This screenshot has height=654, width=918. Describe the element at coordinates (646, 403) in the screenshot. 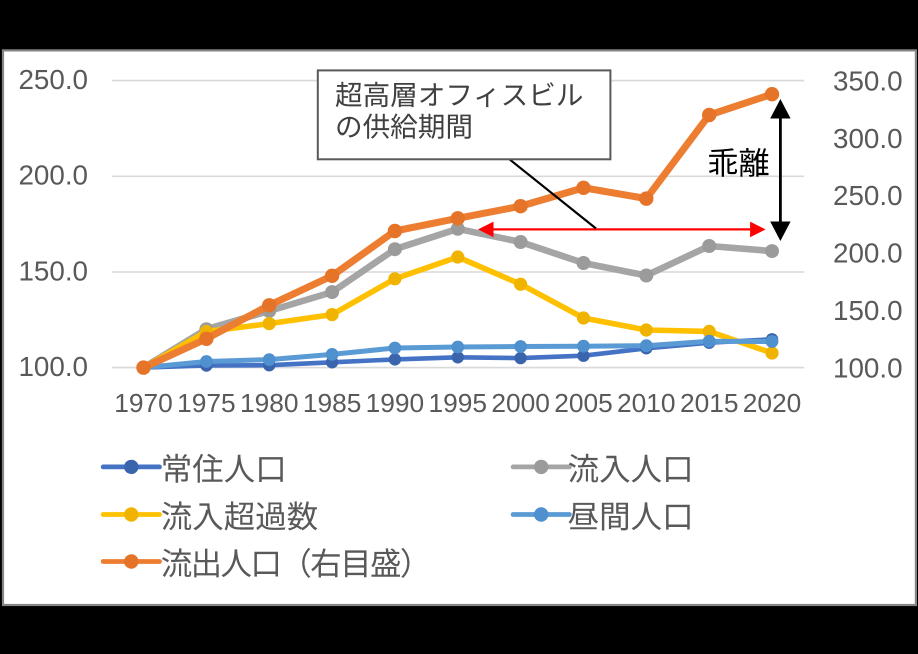

I see `svg-text: 2010` at that location.